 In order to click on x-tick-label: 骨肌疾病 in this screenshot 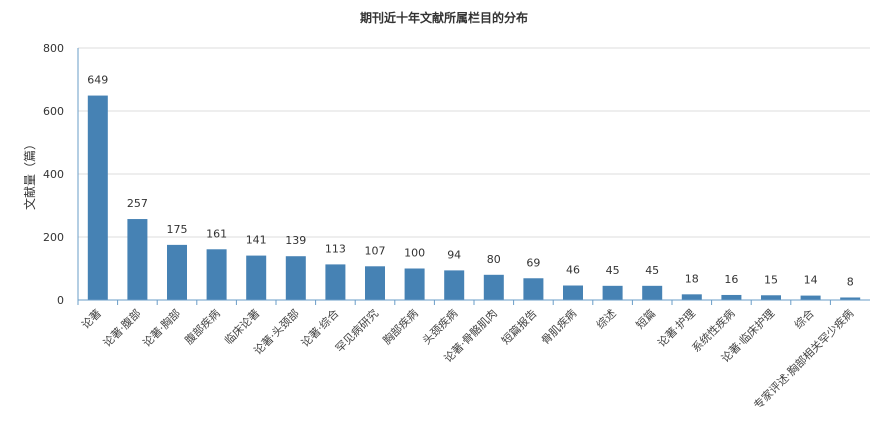, I will do `click(558, 326)`.